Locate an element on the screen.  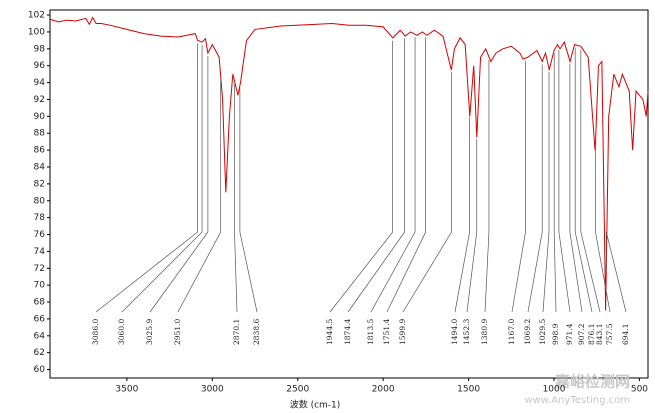
peak-label: 1167.0 is located at coordinates (511, 332).